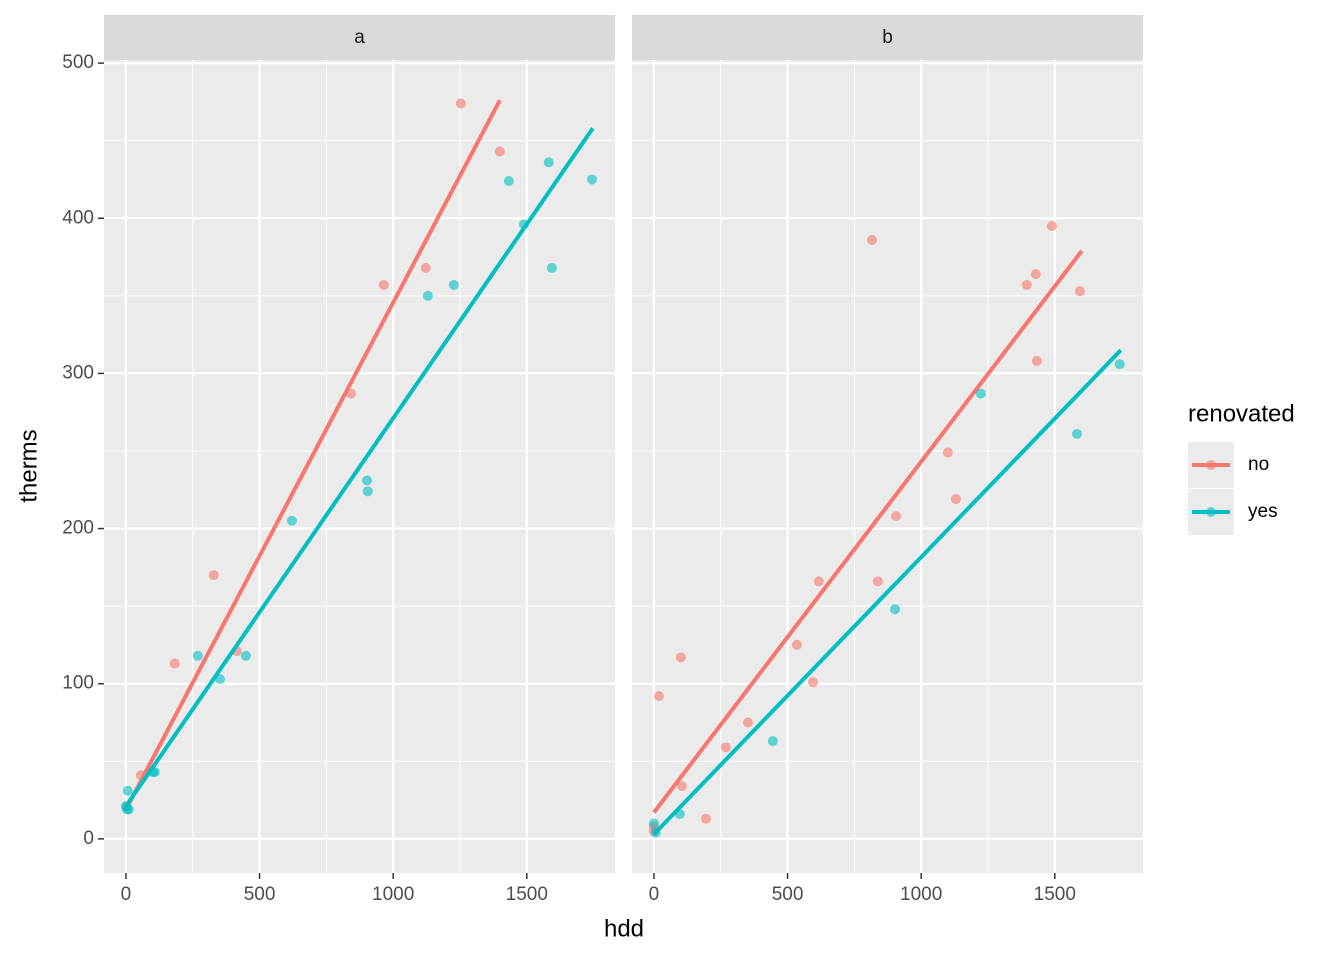 The image size is (1344, 960). I want to click on y-axis-title: therms, so click(28, 465).